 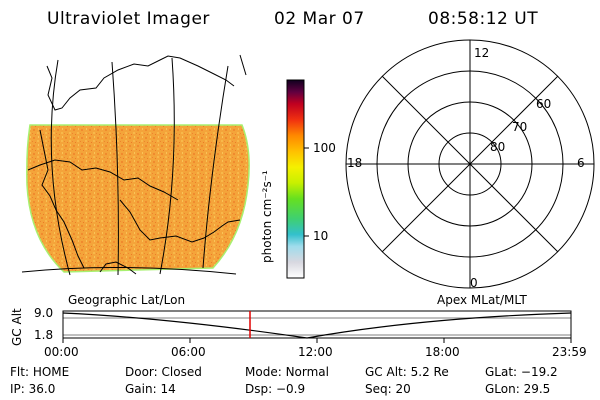 I want to click on mlat-label-80: 80, so click(x=498, y=147).